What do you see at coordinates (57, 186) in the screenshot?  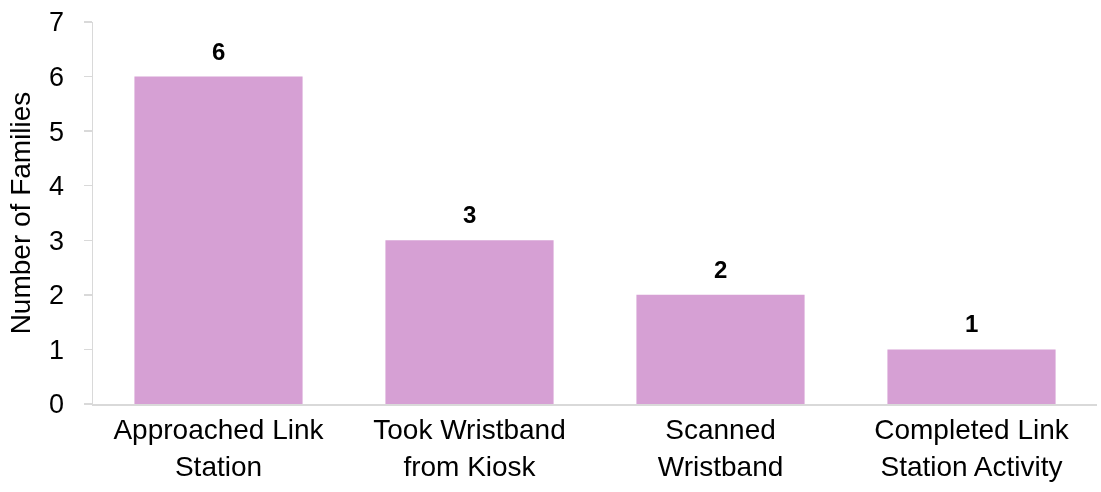 I see `y-tick-label: 4` at bounding box center [57, 186].